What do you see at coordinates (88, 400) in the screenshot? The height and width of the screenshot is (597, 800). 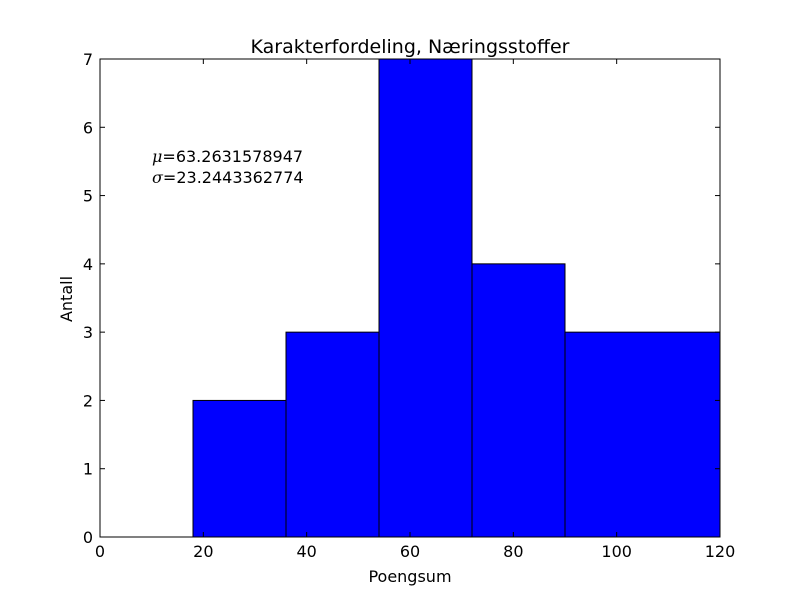 I see `y-tick-label: 2` at bounding box center [88, 400].